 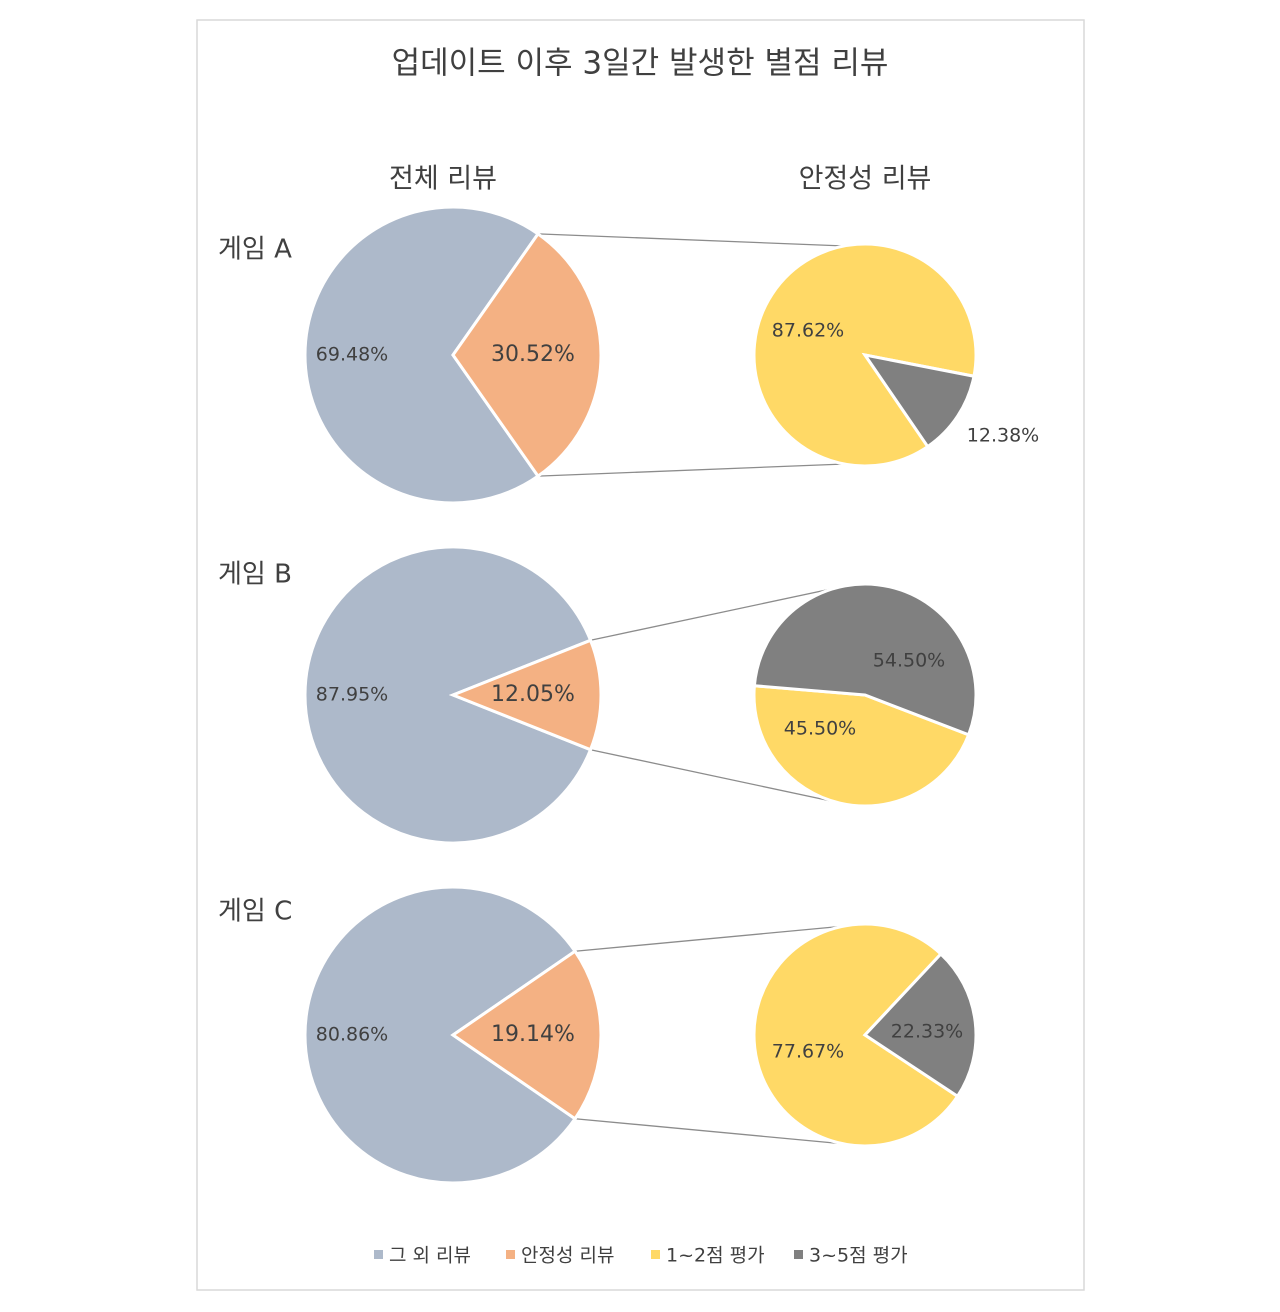 I want to click on data-label: 54.50%, so click(x=909, y=661).